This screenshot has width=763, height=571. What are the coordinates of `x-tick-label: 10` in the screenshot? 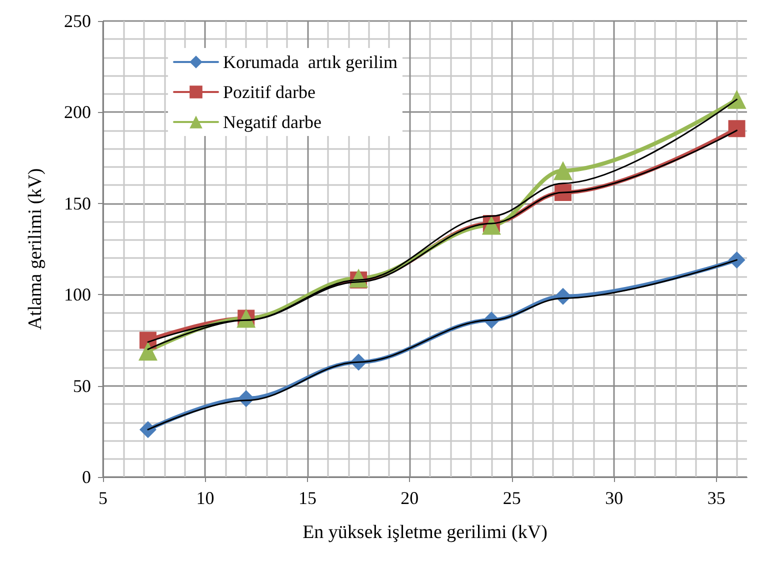 It's located at (205, 498).